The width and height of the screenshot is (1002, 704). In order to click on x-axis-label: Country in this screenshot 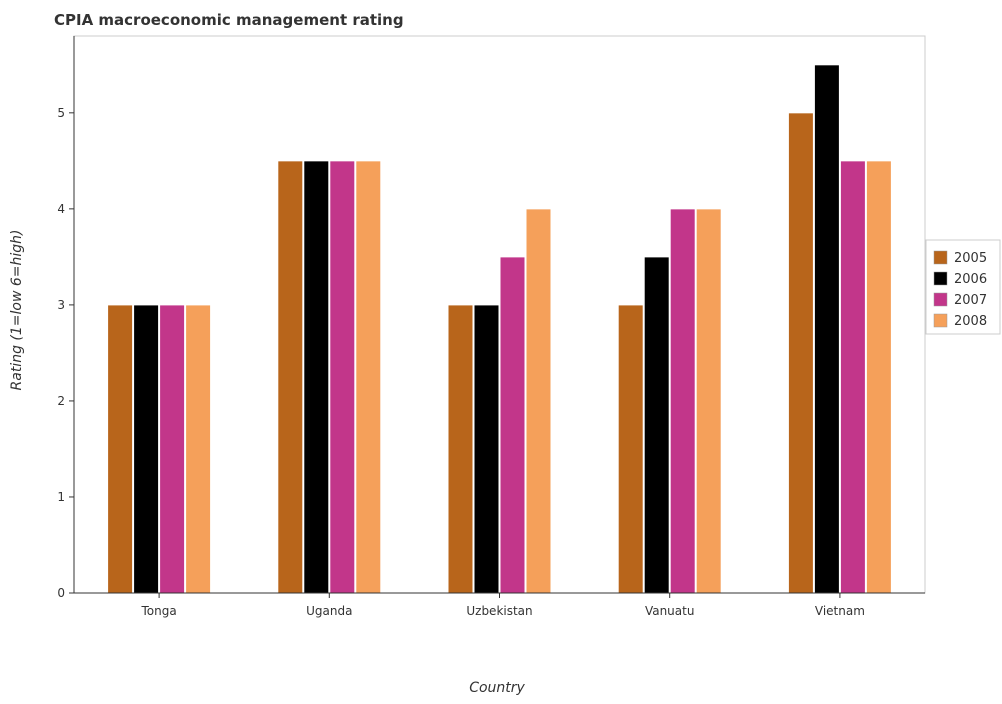, I will do `click(497, 688)`.